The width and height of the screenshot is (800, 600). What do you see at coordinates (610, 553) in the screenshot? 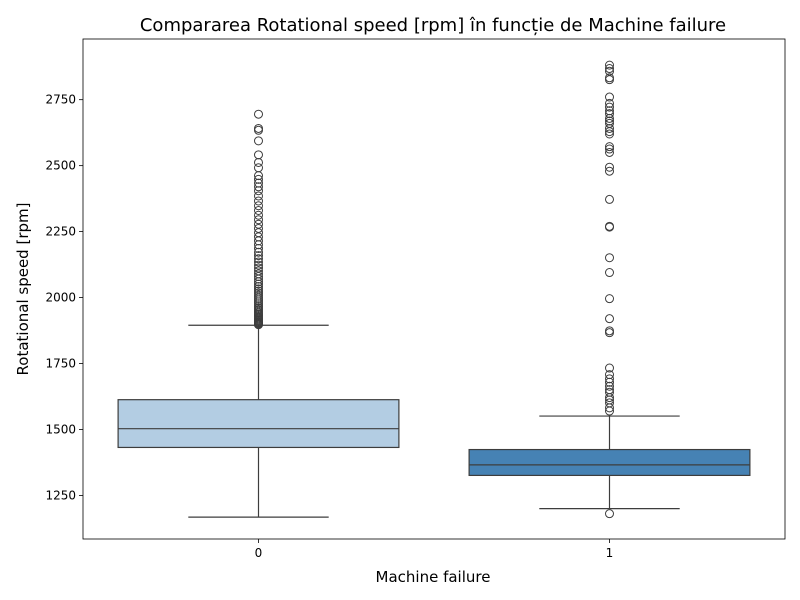
I see `x-tick-label: 1` at bounding box center [610, 553].